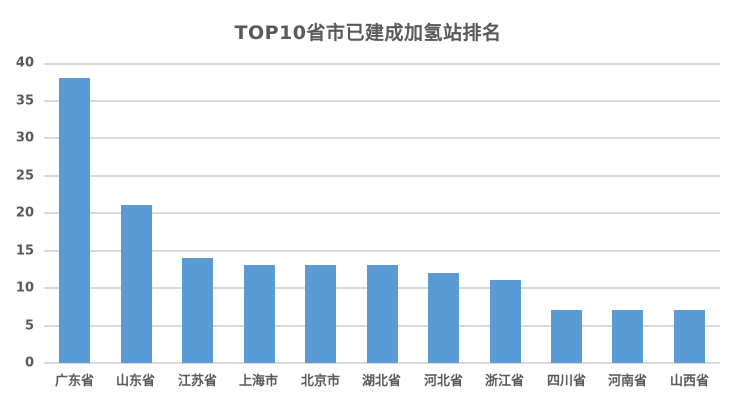  I want to click on x-tick-label: 河北省, so click(443, 381).